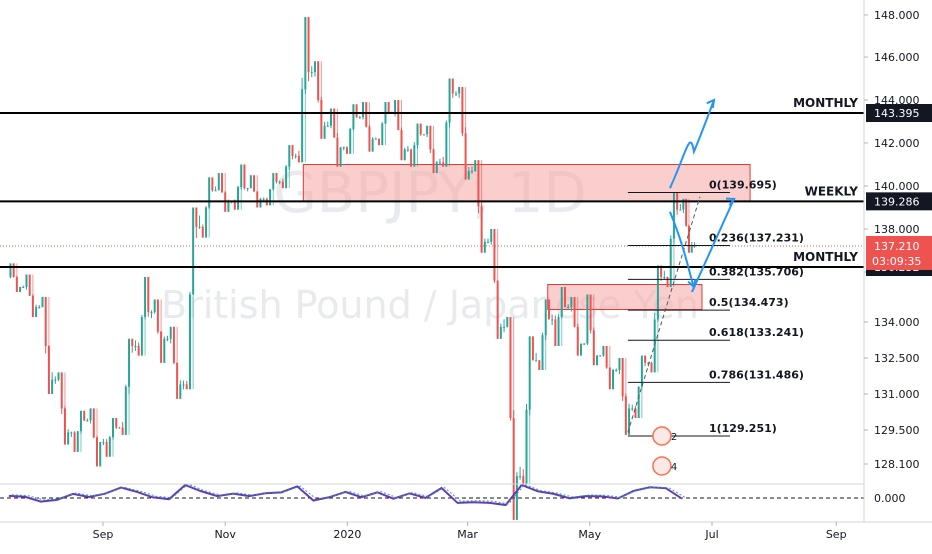  Describe the element at coordinates (743, 428) in the screenshot. I see `fib-level-label: 1(129.251)` at that location.